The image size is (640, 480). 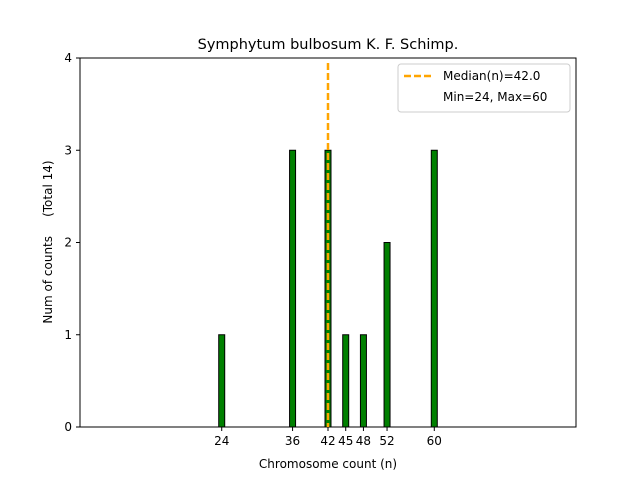 I want to click on x-ticks: 24 36 42 45 48 52 60, so click(x=328, y=437).